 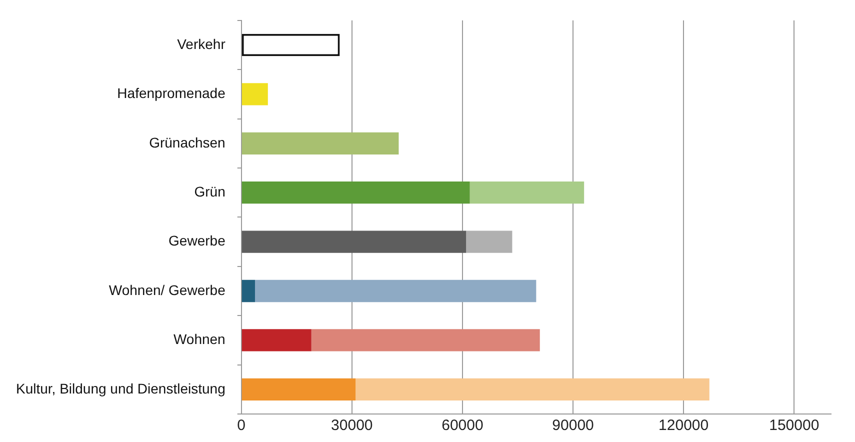 What do you see at coordinates (187, 142) in the screenshot?
I see `y-tick-label: Grünachsen` at bounding box center [187, 142].